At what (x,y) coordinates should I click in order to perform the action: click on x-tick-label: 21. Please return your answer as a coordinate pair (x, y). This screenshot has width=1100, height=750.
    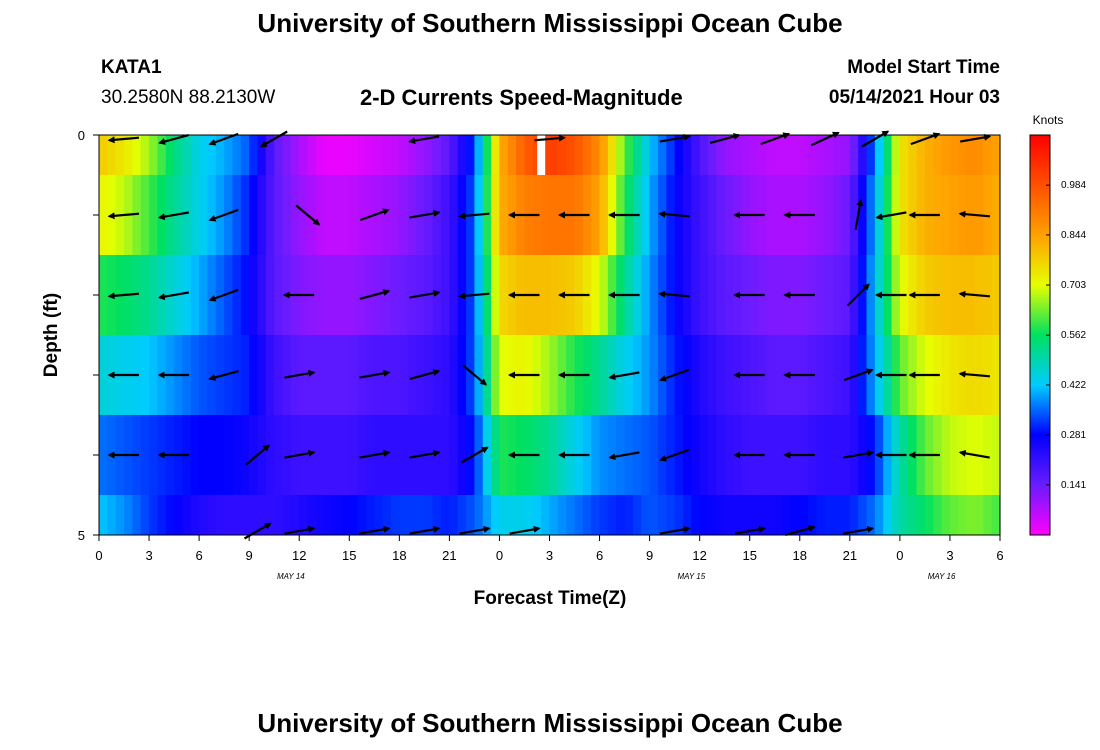
    Looking at the image, I should click on (850, 555).